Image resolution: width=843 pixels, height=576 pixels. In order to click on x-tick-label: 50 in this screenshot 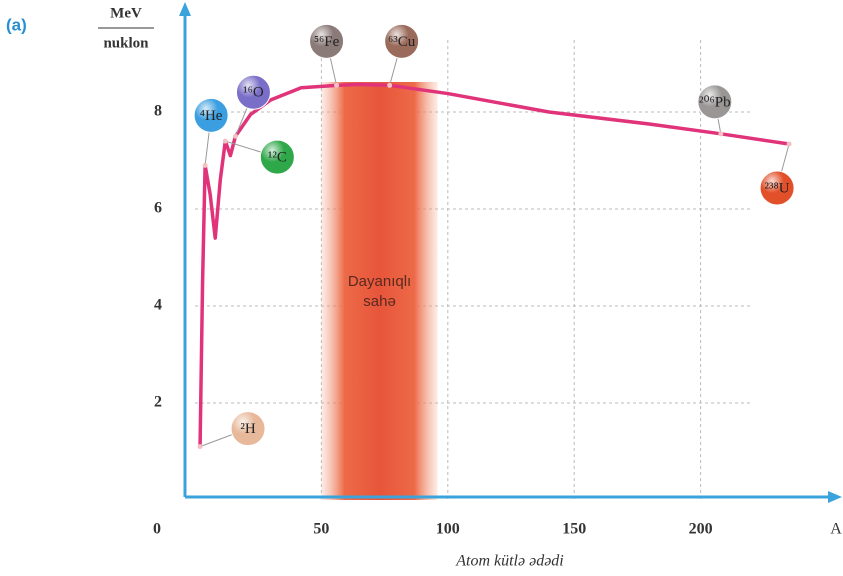, I will do `click(321, 529)`.